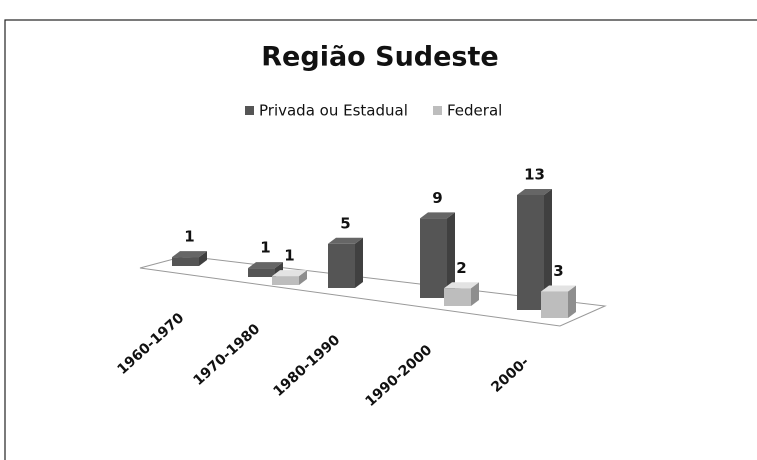  What do you see at coordinates (379, 57) in the screenshot?
I see `chart-title: Região Sudeste` at bounding box center [379, 57].